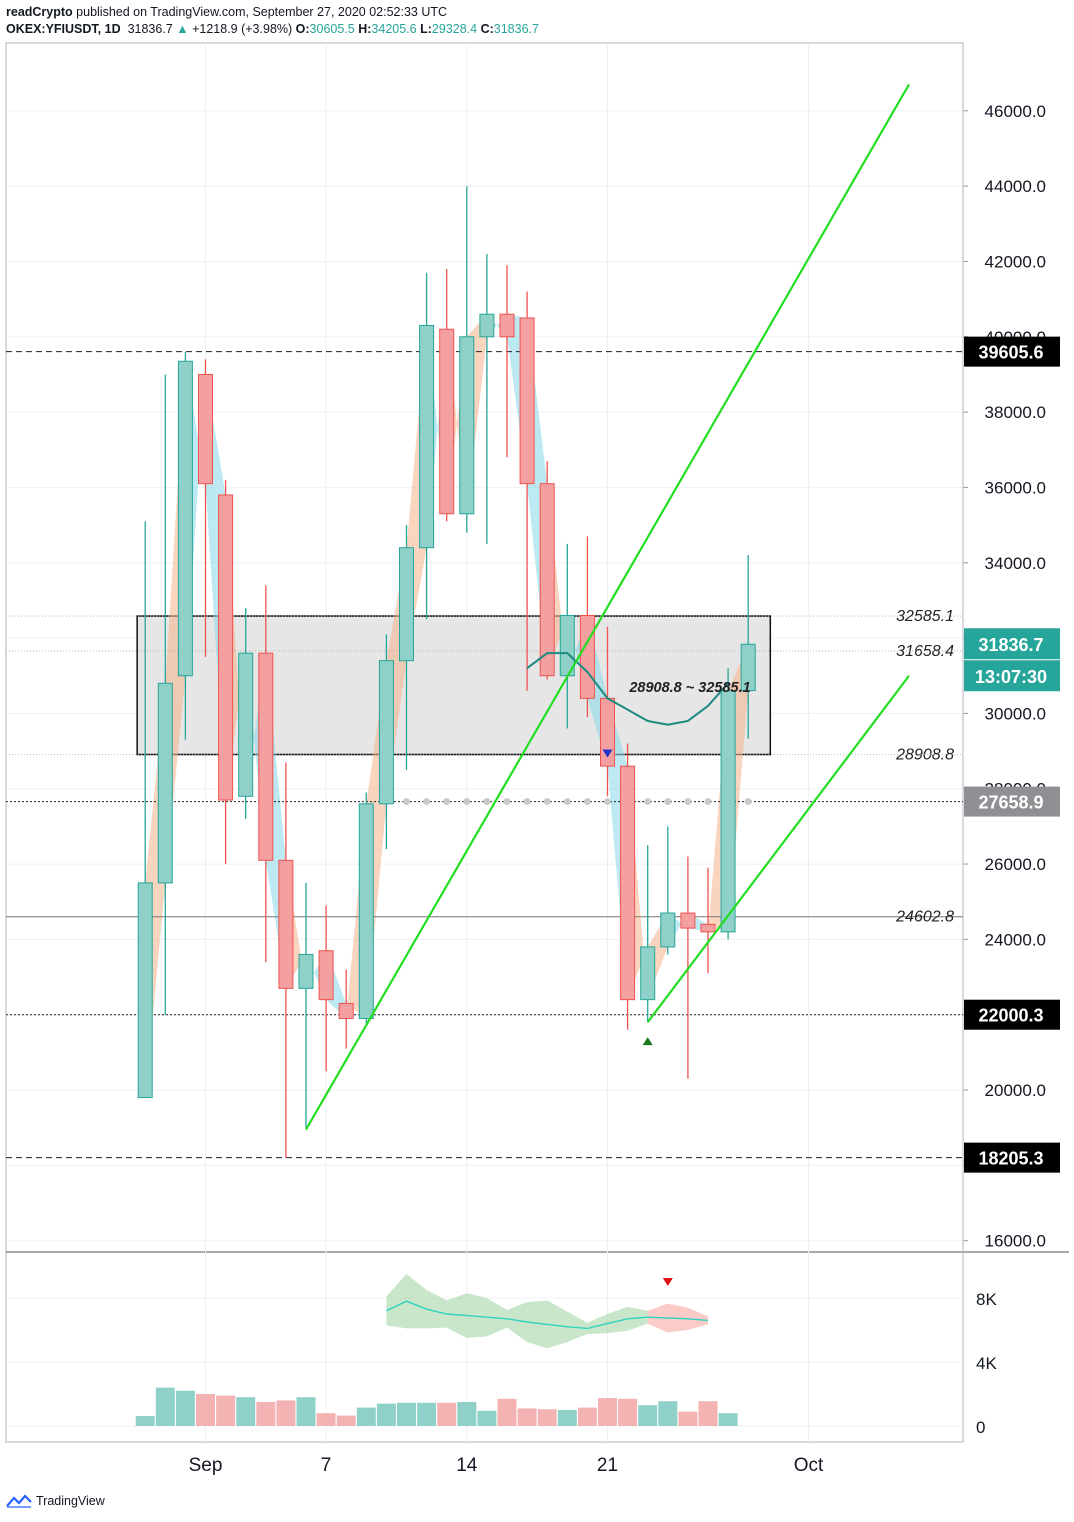  Describe the element at coordinates (332, 29) in the screenshot. I see `open-value: 30605.5` at that location.